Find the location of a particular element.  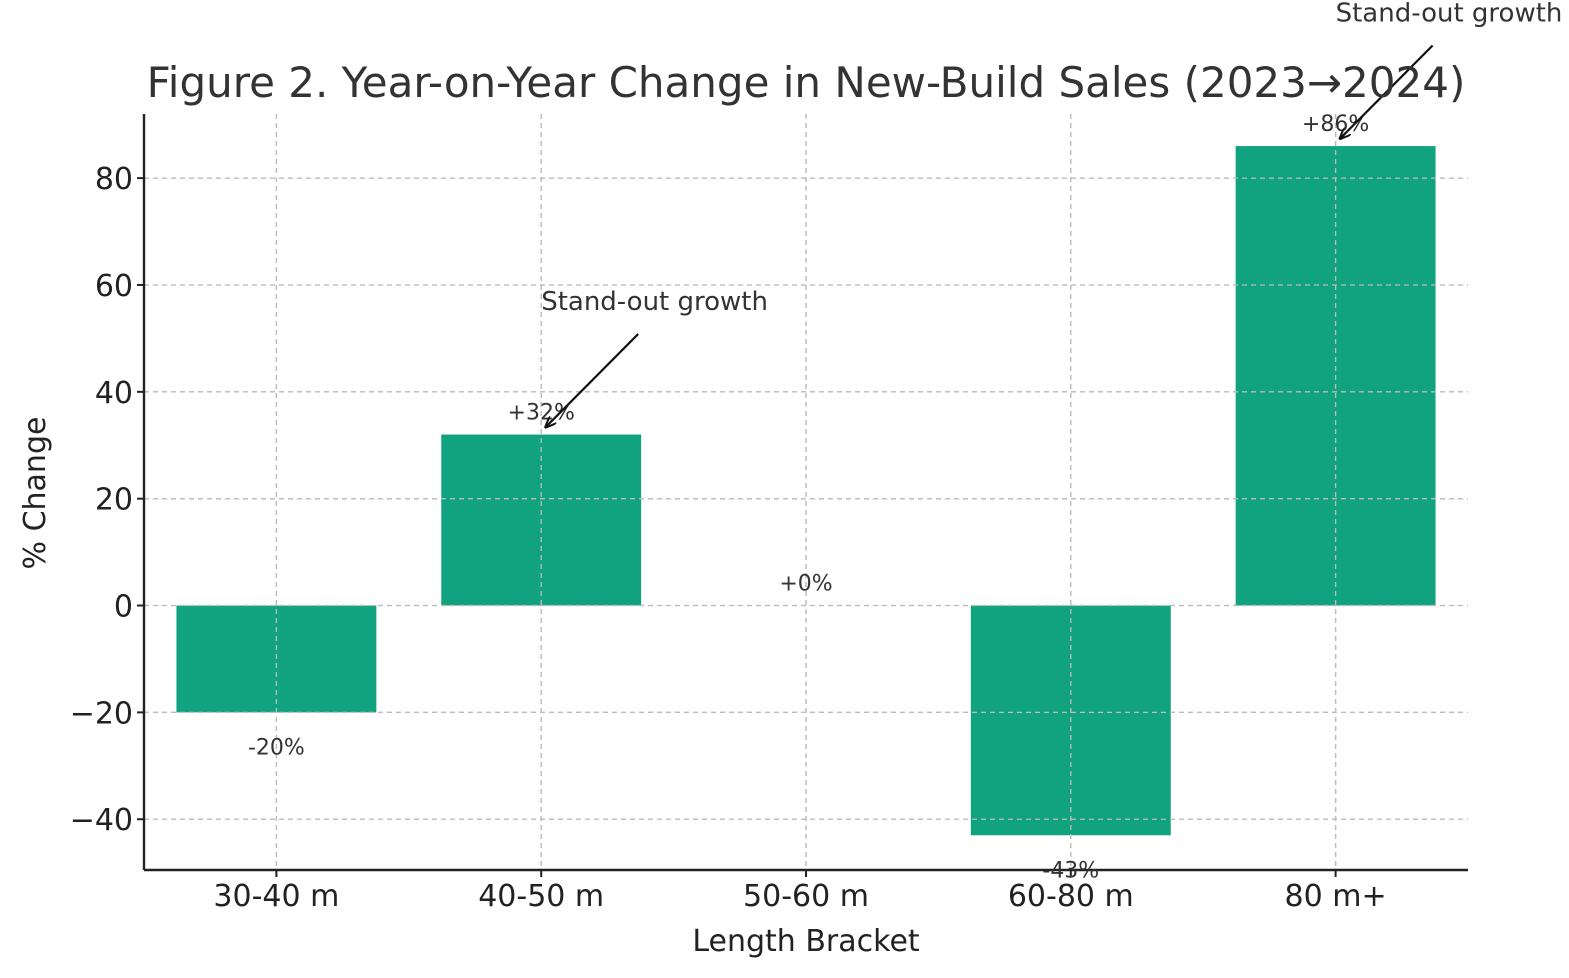

x-tick-label: 60-80 m is located at coordinates (1071, 896).